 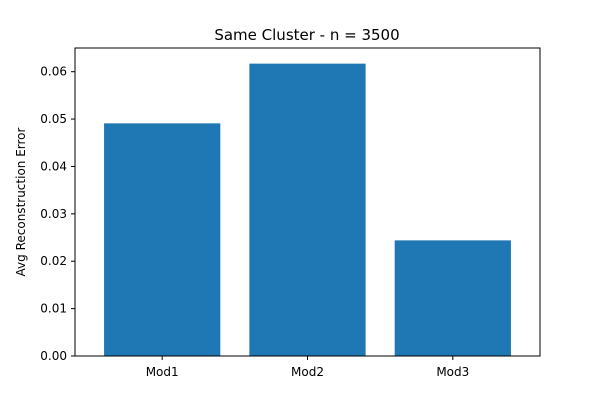 I want to click on x-axis-ticks: Mod1 Mod2 Mod3, so click(x=307, y=367).